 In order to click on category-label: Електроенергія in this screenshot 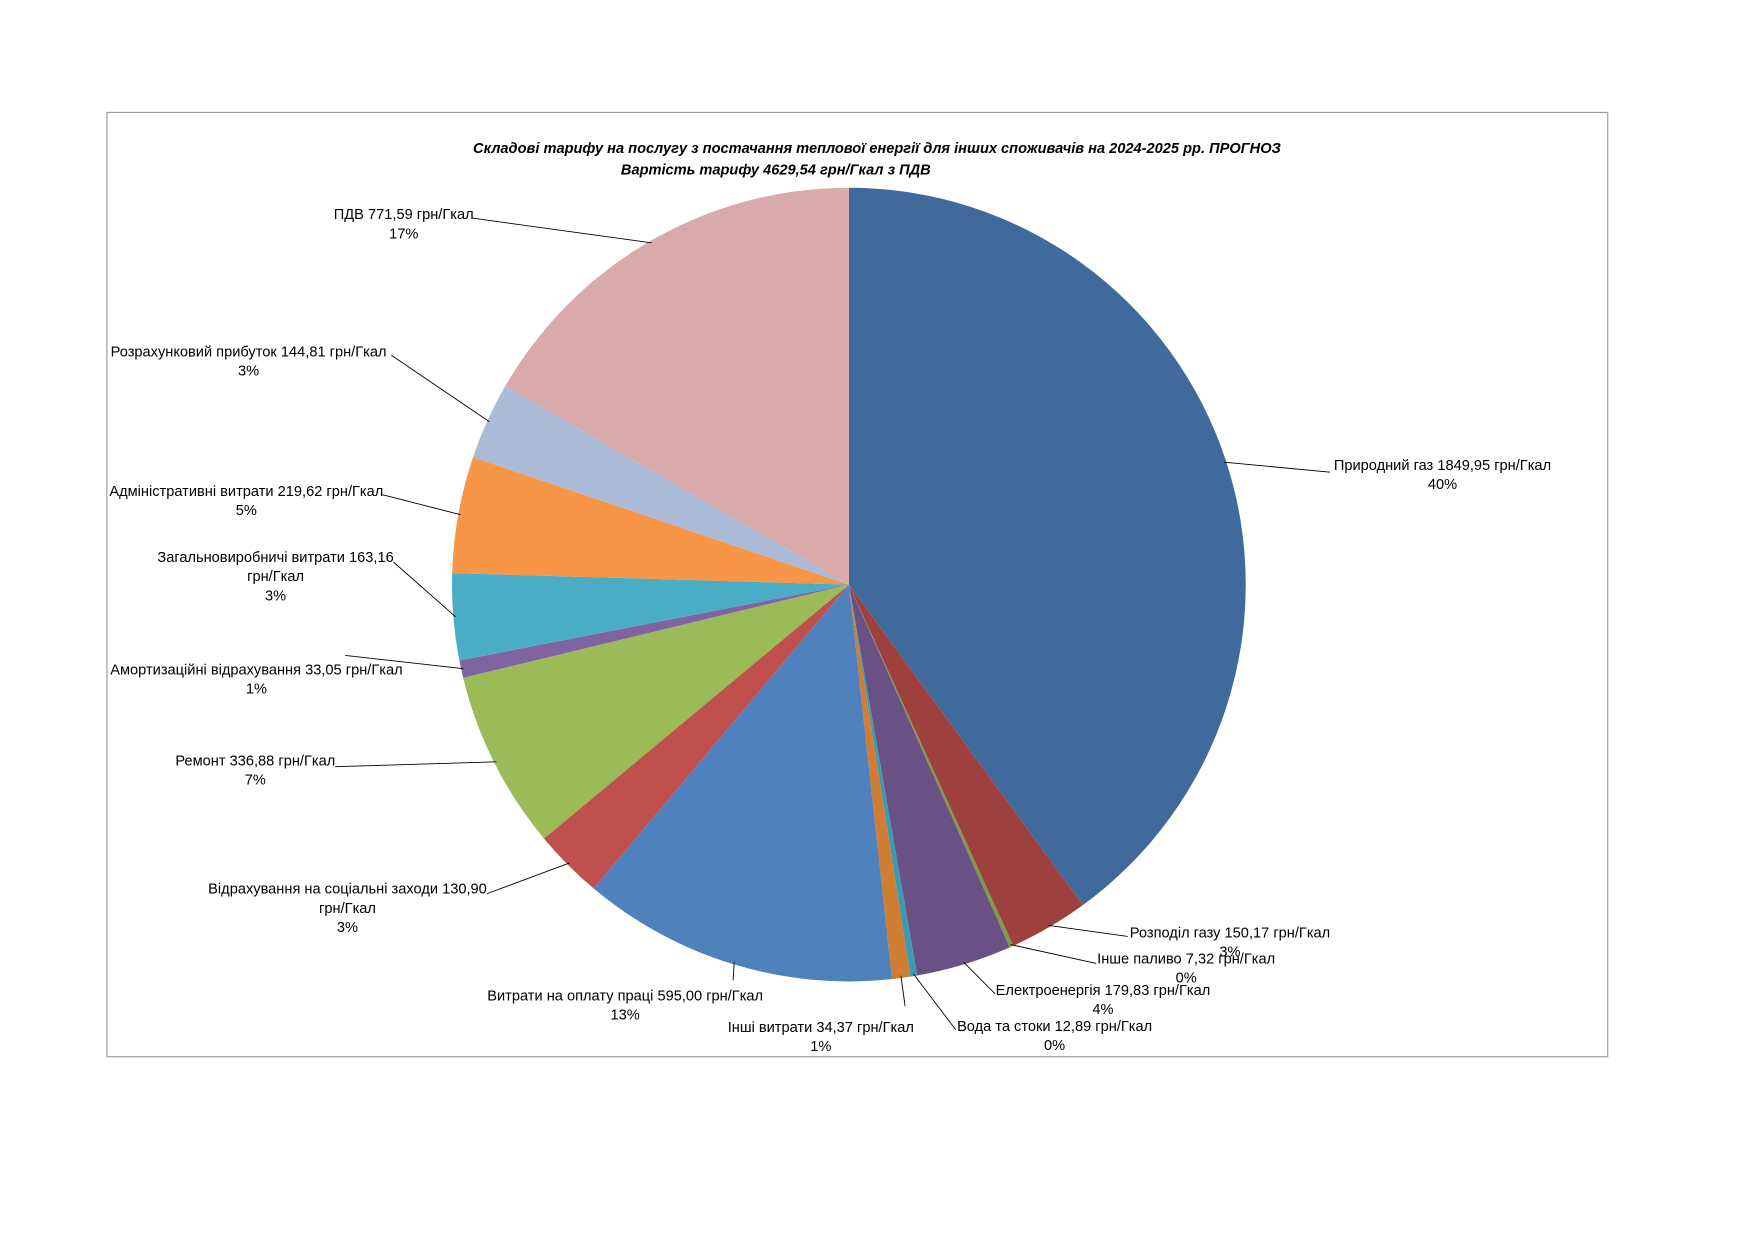, I will do `click(1048, 990)`.